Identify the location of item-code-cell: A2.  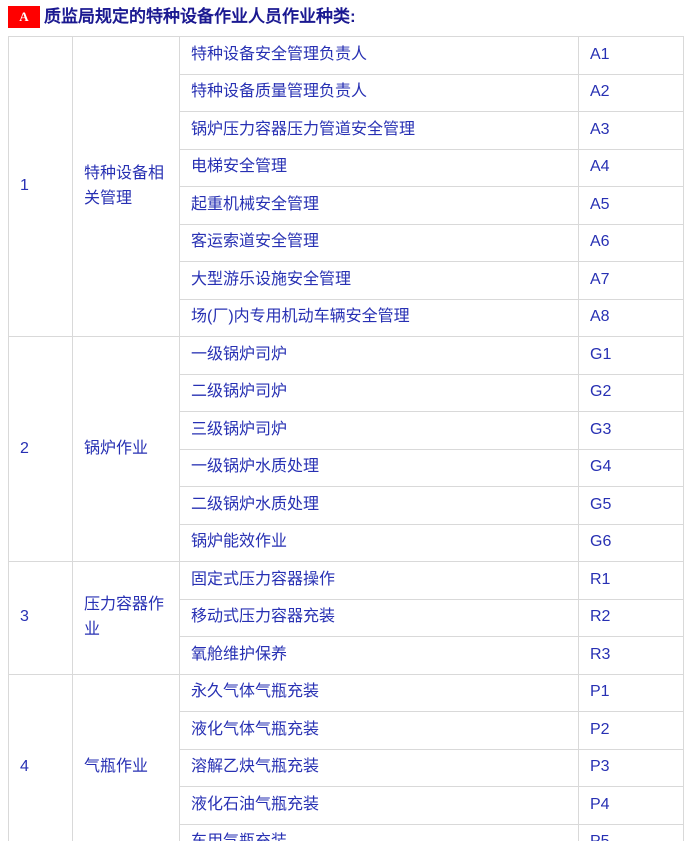
(631, 92).